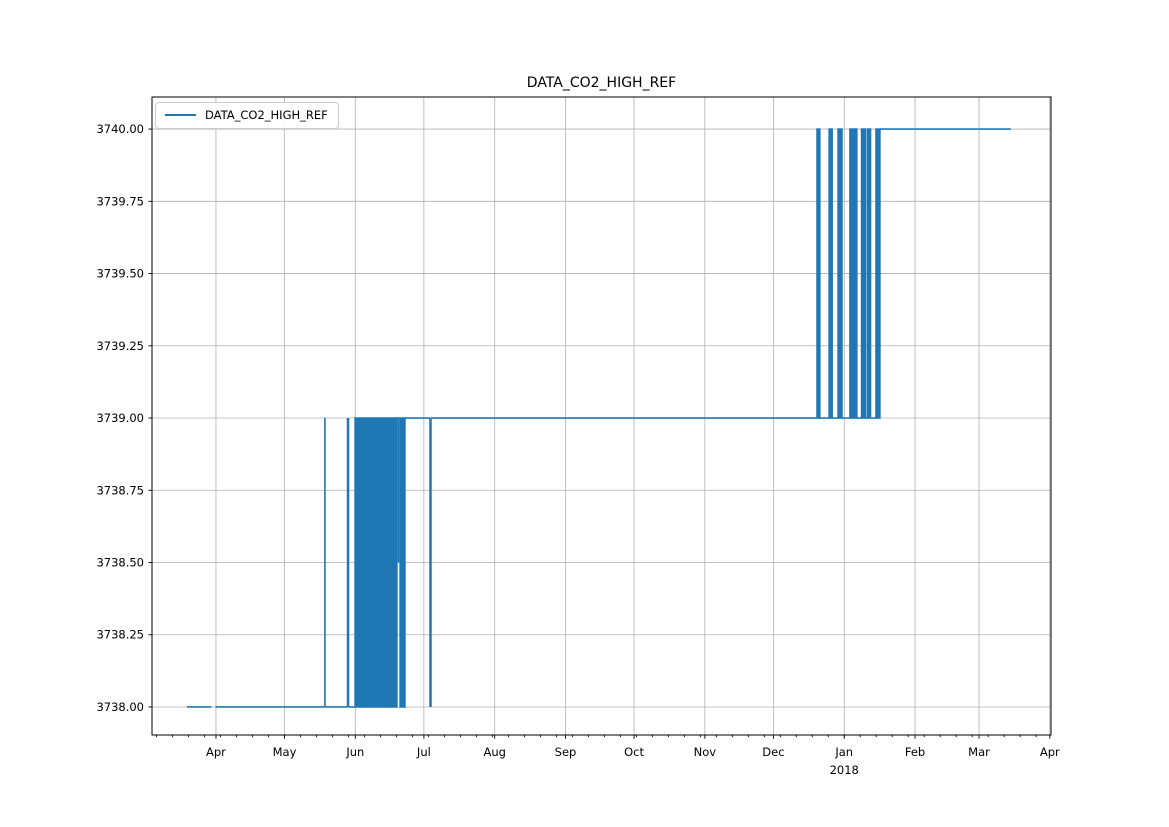  I want to click on chart-title: DATA_CO2_HIGH_REF, so click(601, 83).